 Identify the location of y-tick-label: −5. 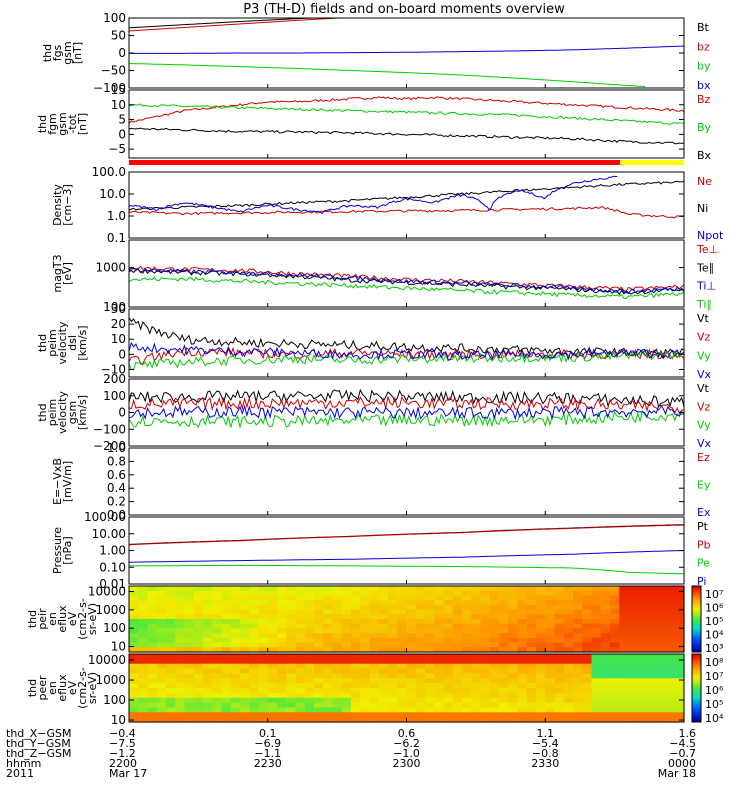
(117, 149).